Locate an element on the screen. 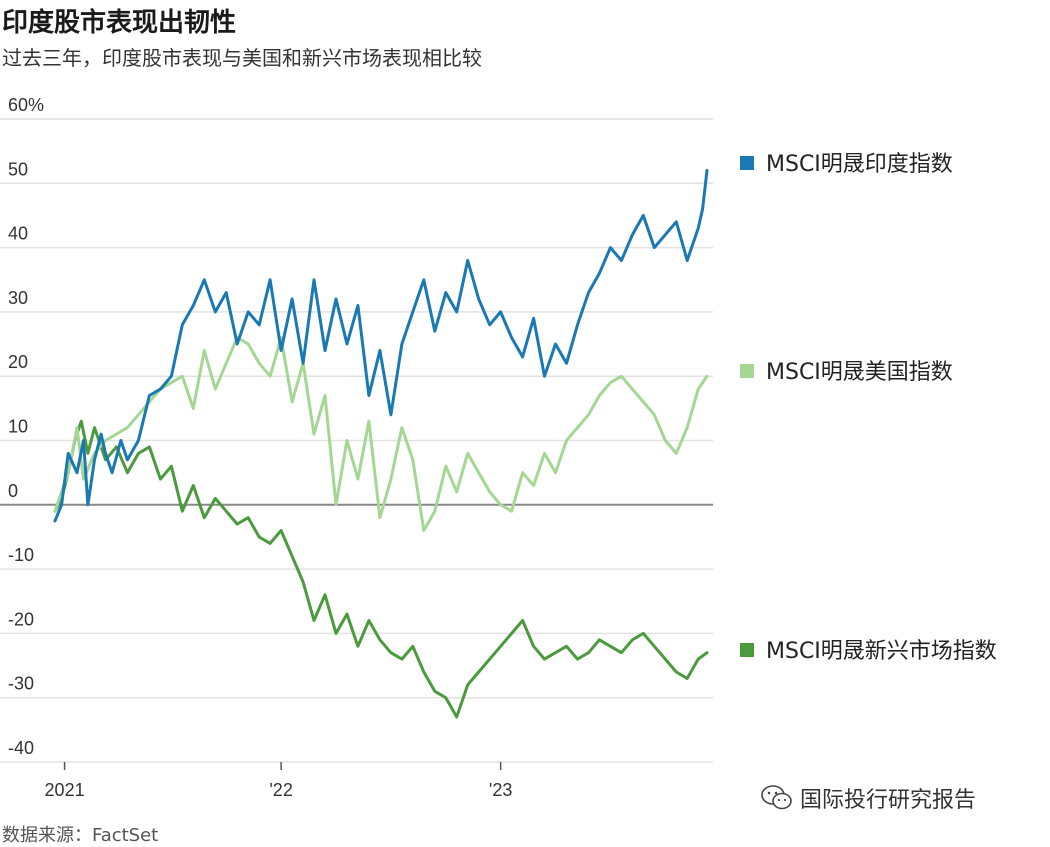 This screenshot has width=1050, height=847. legend-item-india: MSCI明晟印度指数 is located at coordinates (859, 164).